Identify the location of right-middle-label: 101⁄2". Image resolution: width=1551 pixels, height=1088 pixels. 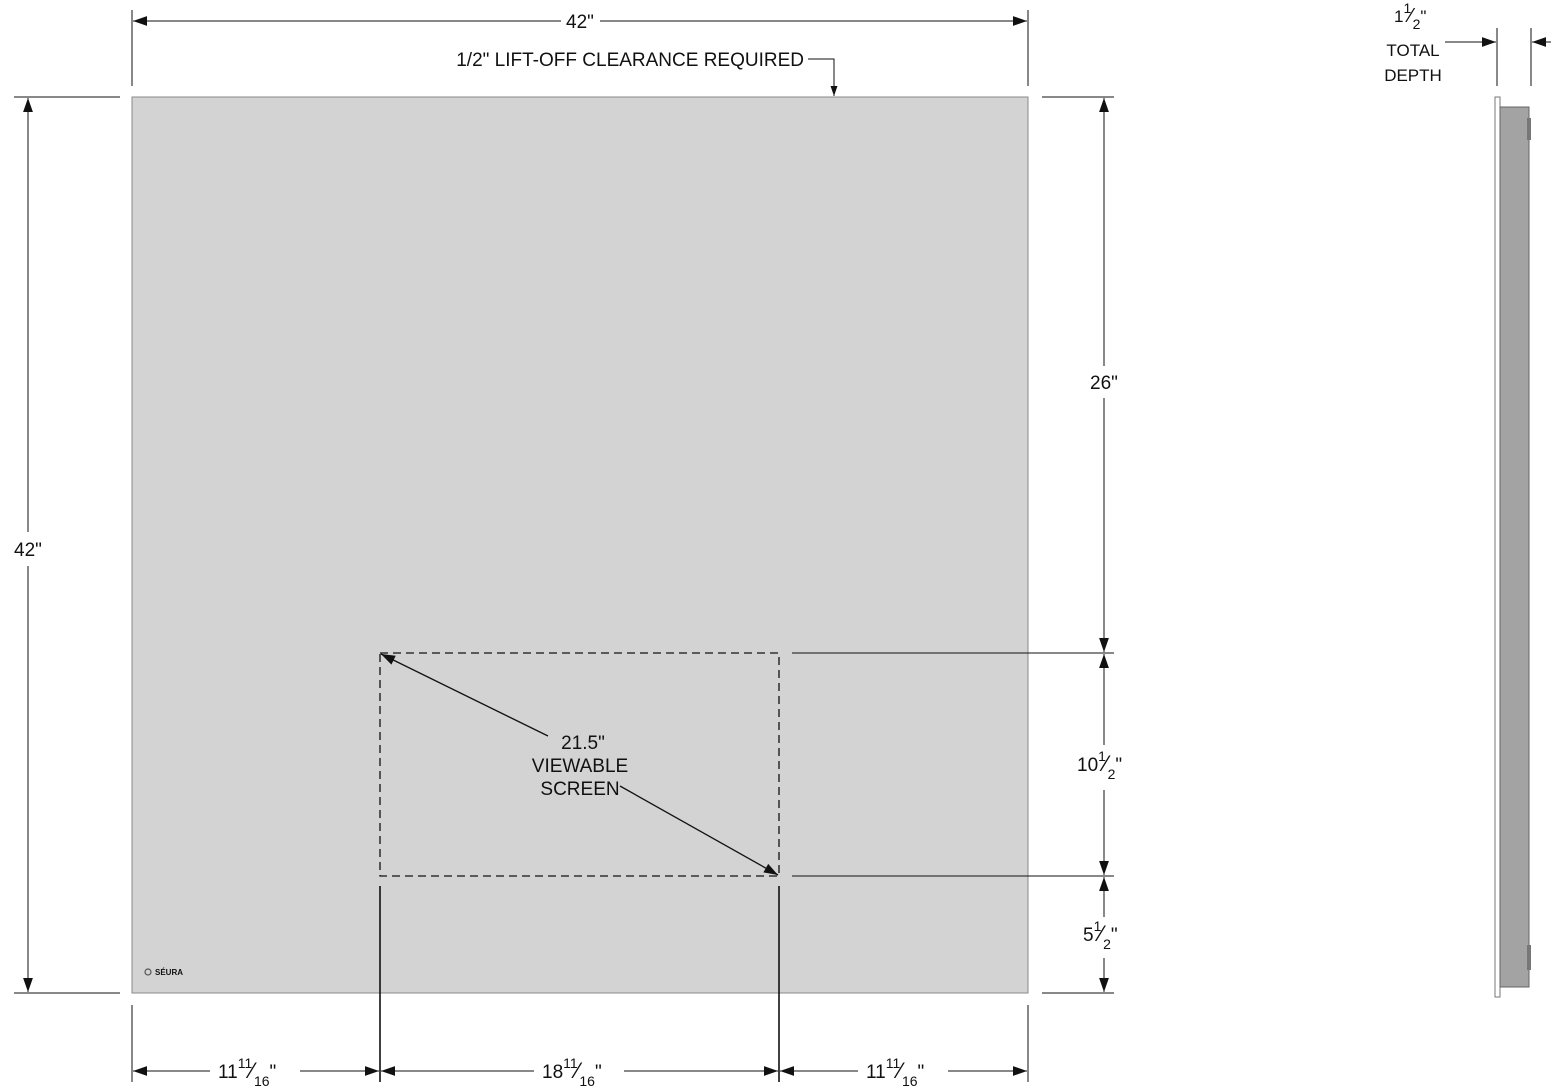
(1099, 765).